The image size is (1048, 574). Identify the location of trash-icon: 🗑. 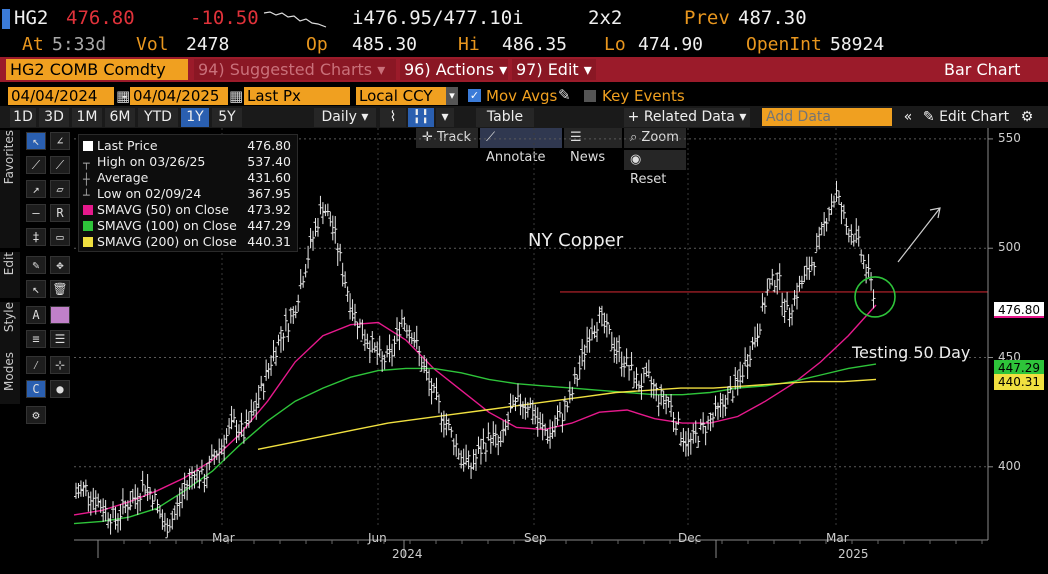
(60, 289).